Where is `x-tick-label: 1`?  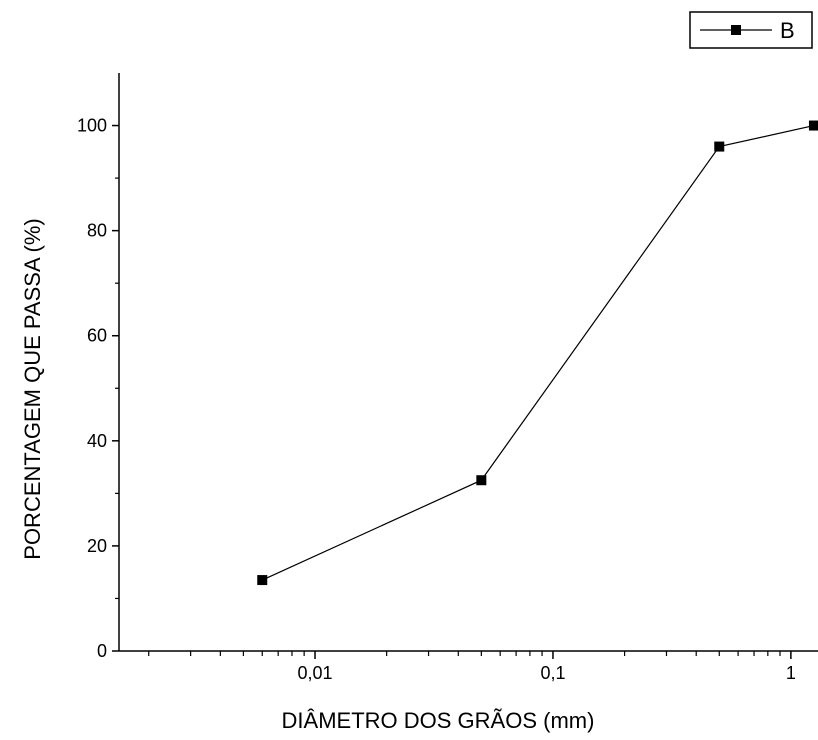
x-tick-label: 1 is located at coordinates (791, 673).